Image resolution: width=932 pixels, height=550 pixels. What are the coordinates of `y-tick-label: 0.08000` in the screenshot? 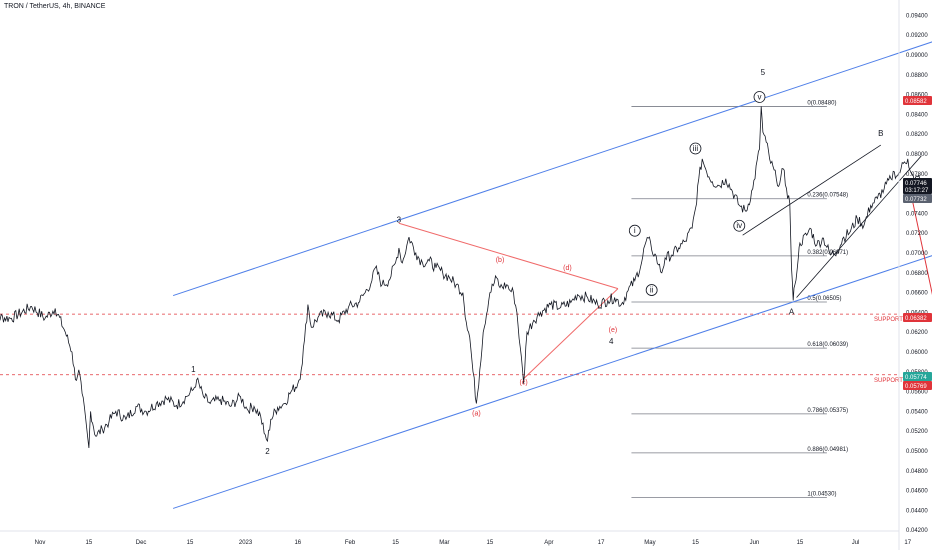 It's located at (917, 155).